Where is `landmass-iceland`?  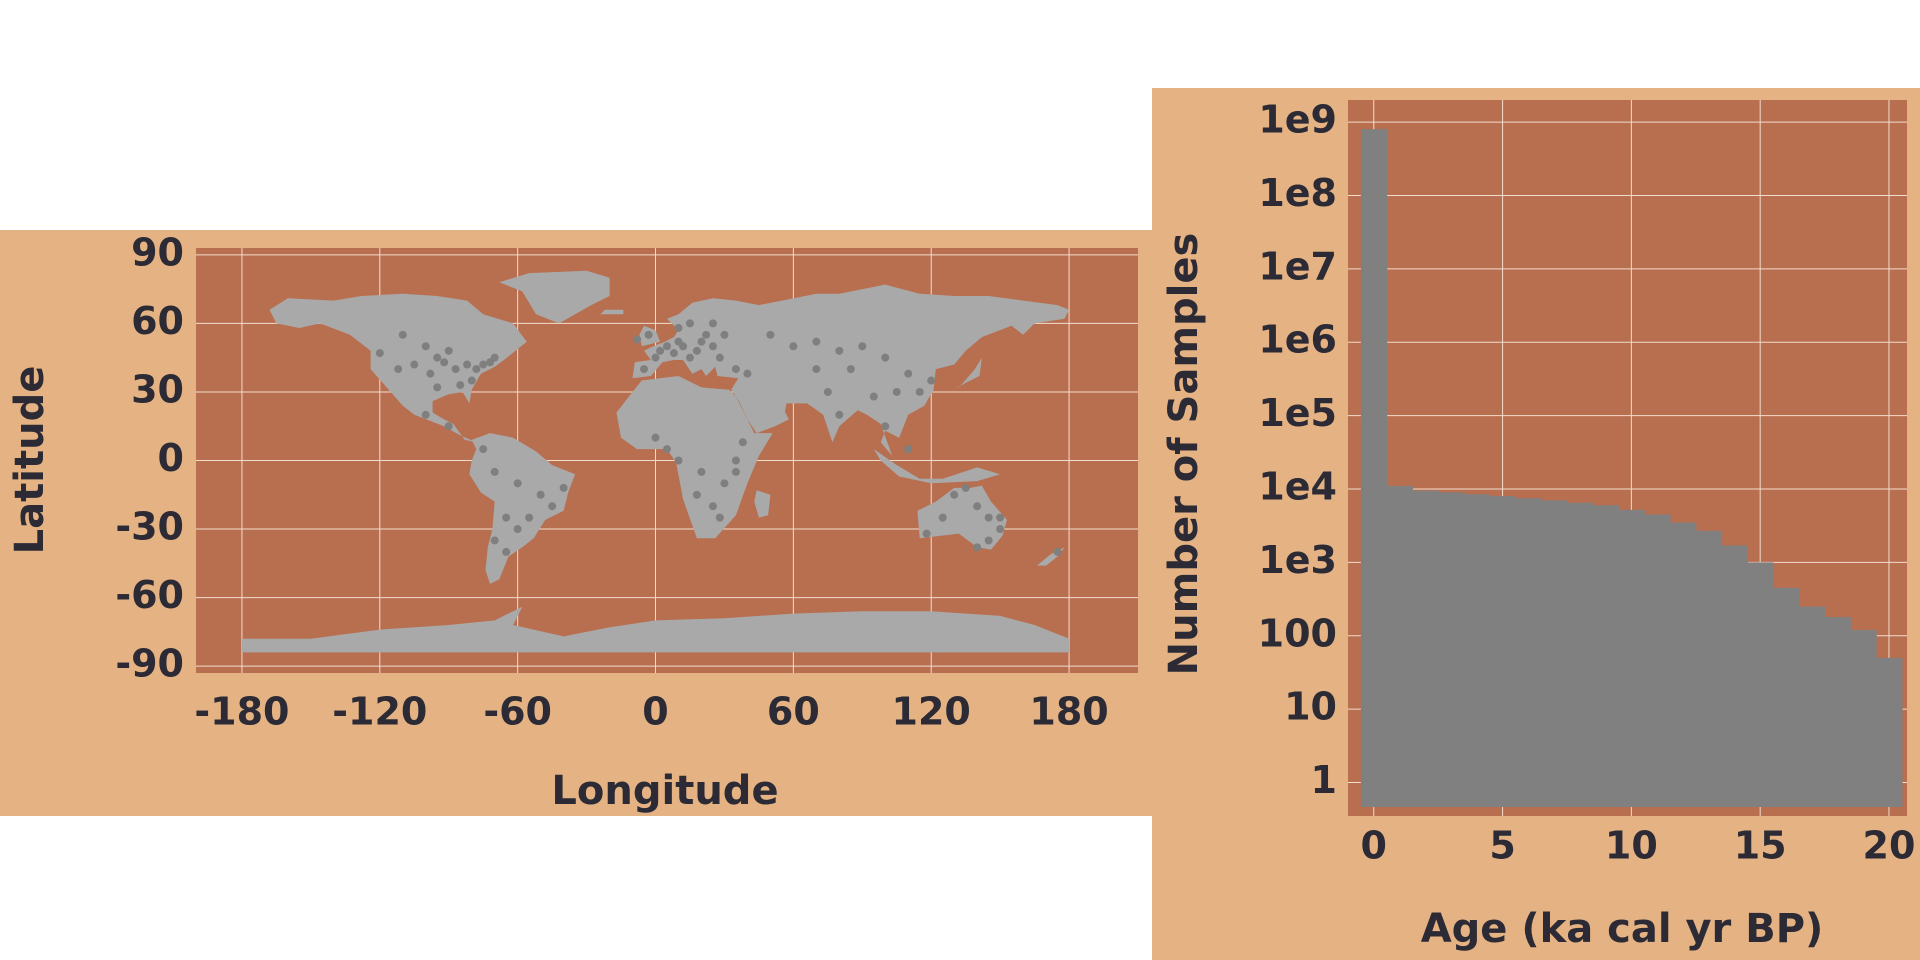 landmass-iceland is located at coordinates (612, 312).